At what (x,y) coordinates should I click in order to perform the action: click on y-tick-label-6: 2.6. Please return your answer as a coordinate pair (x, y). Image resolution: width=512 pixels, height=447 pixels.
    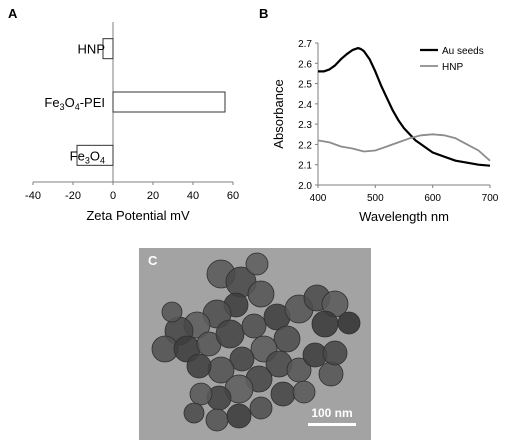
    Looking at the image, I should click on (305, 64).